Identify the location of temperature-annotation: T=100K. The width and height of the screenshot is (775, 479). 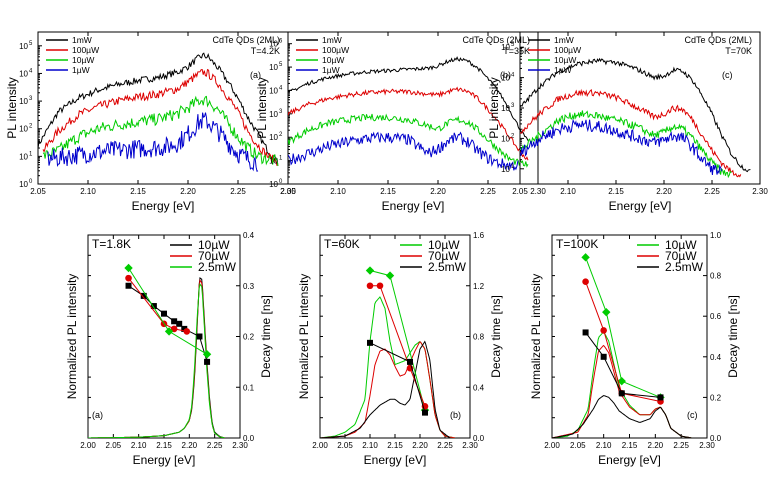
(577, 244).